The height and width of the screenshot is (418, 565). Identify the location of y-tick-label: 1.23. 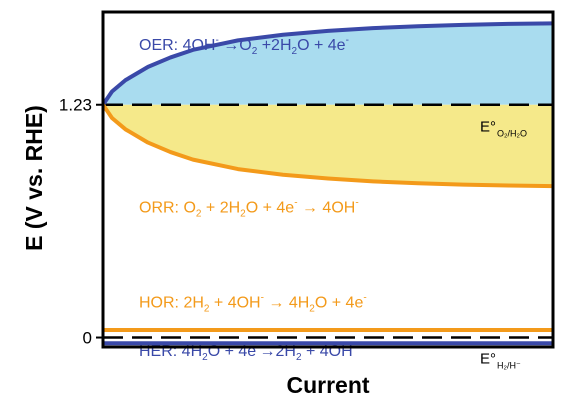
(75, 105).